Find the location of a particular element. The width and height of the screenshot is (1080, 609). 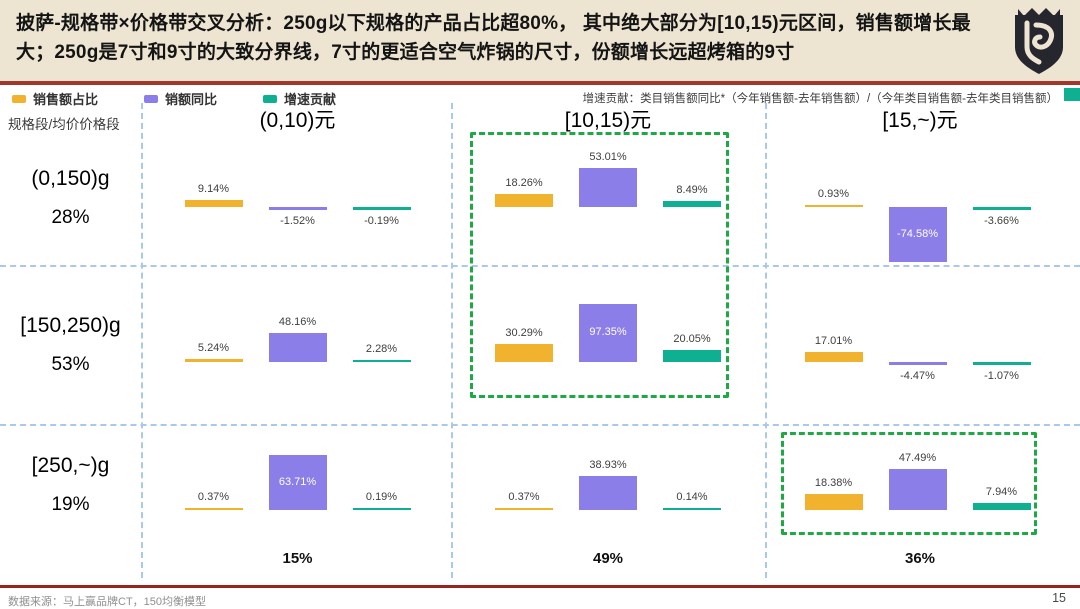

column-total-3: 36% is located at coordinates (920, 558).